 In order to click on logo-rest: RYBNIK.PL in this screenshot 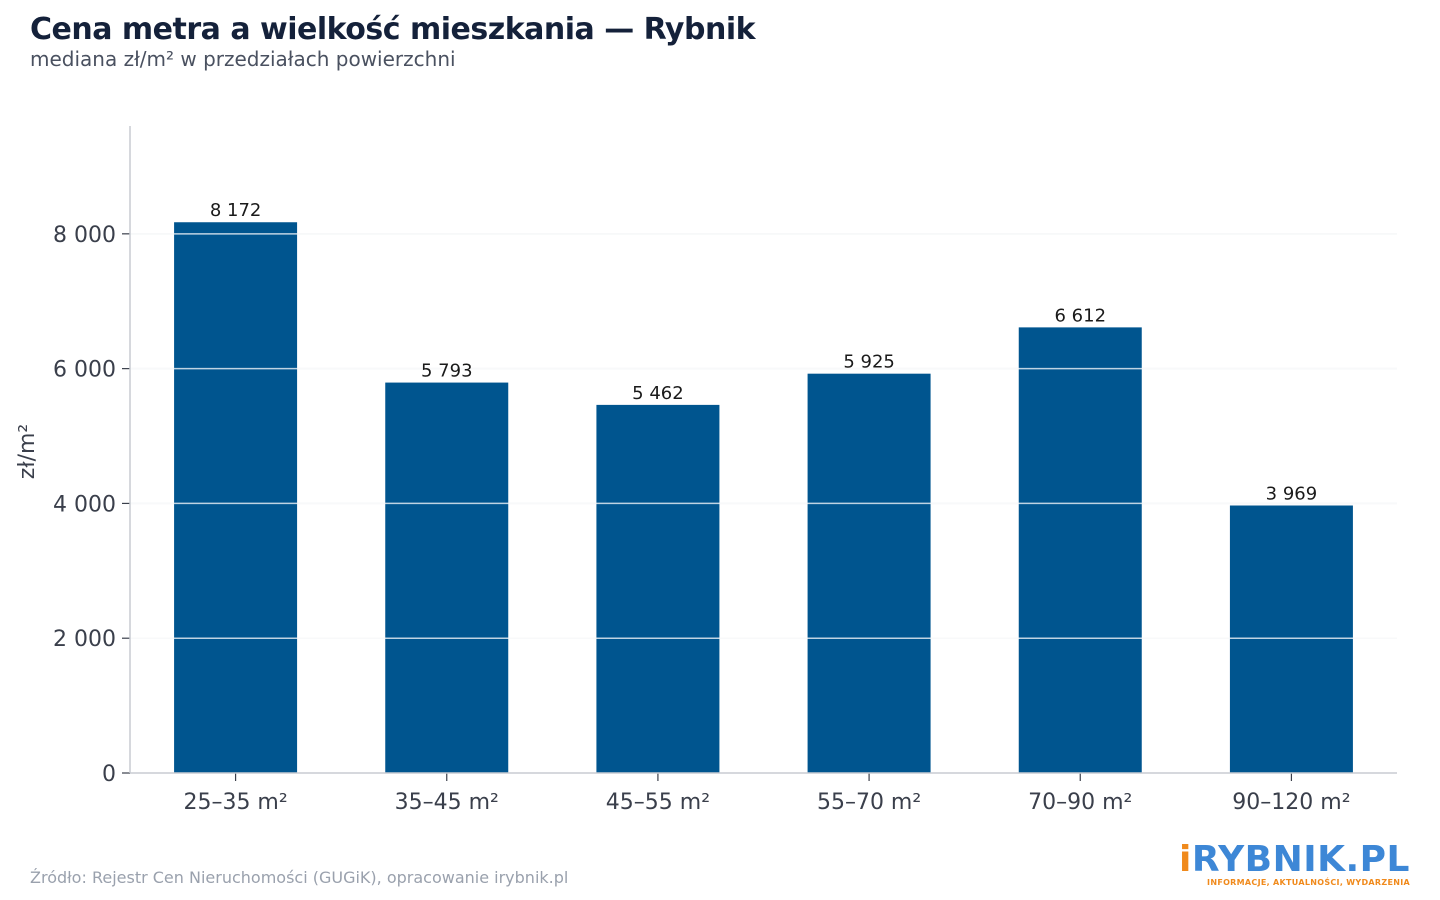, I will do `click(1300, 859)`.